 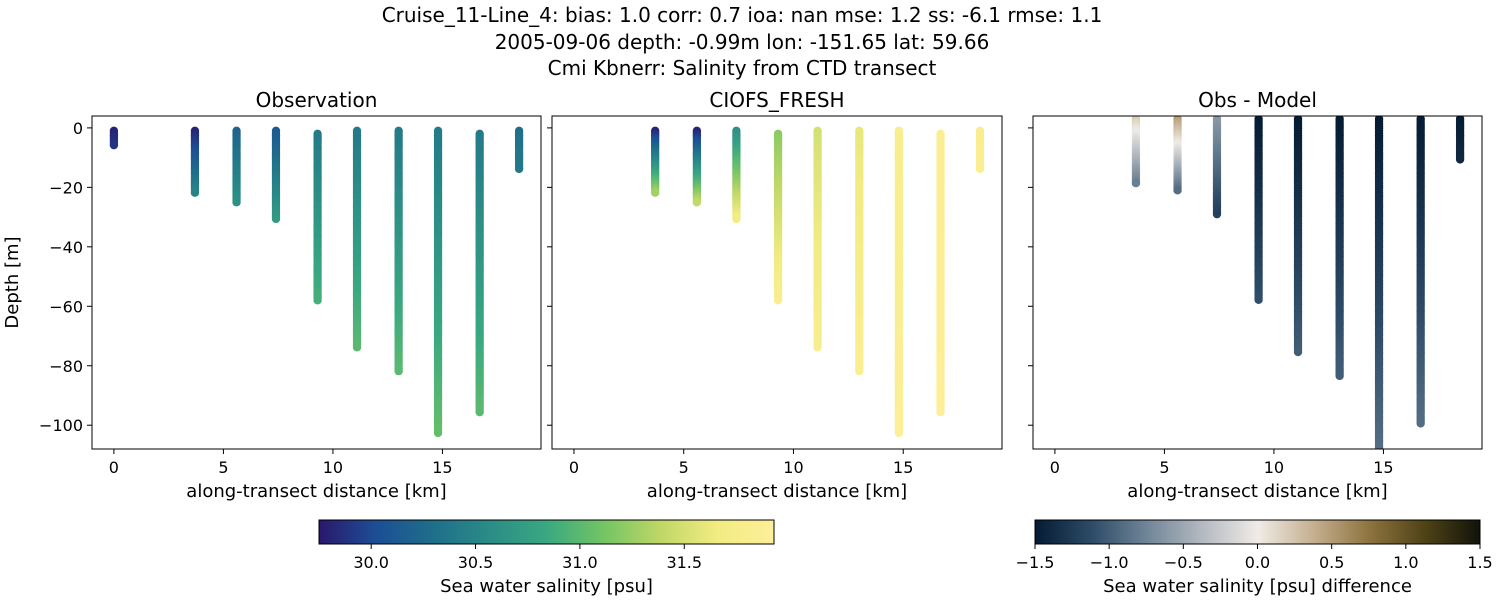 What do you see at coordinates (776, 100) in the screenshot?
I see `panel-title: CIOFS_FRESH` at bounding box center [776, 100].